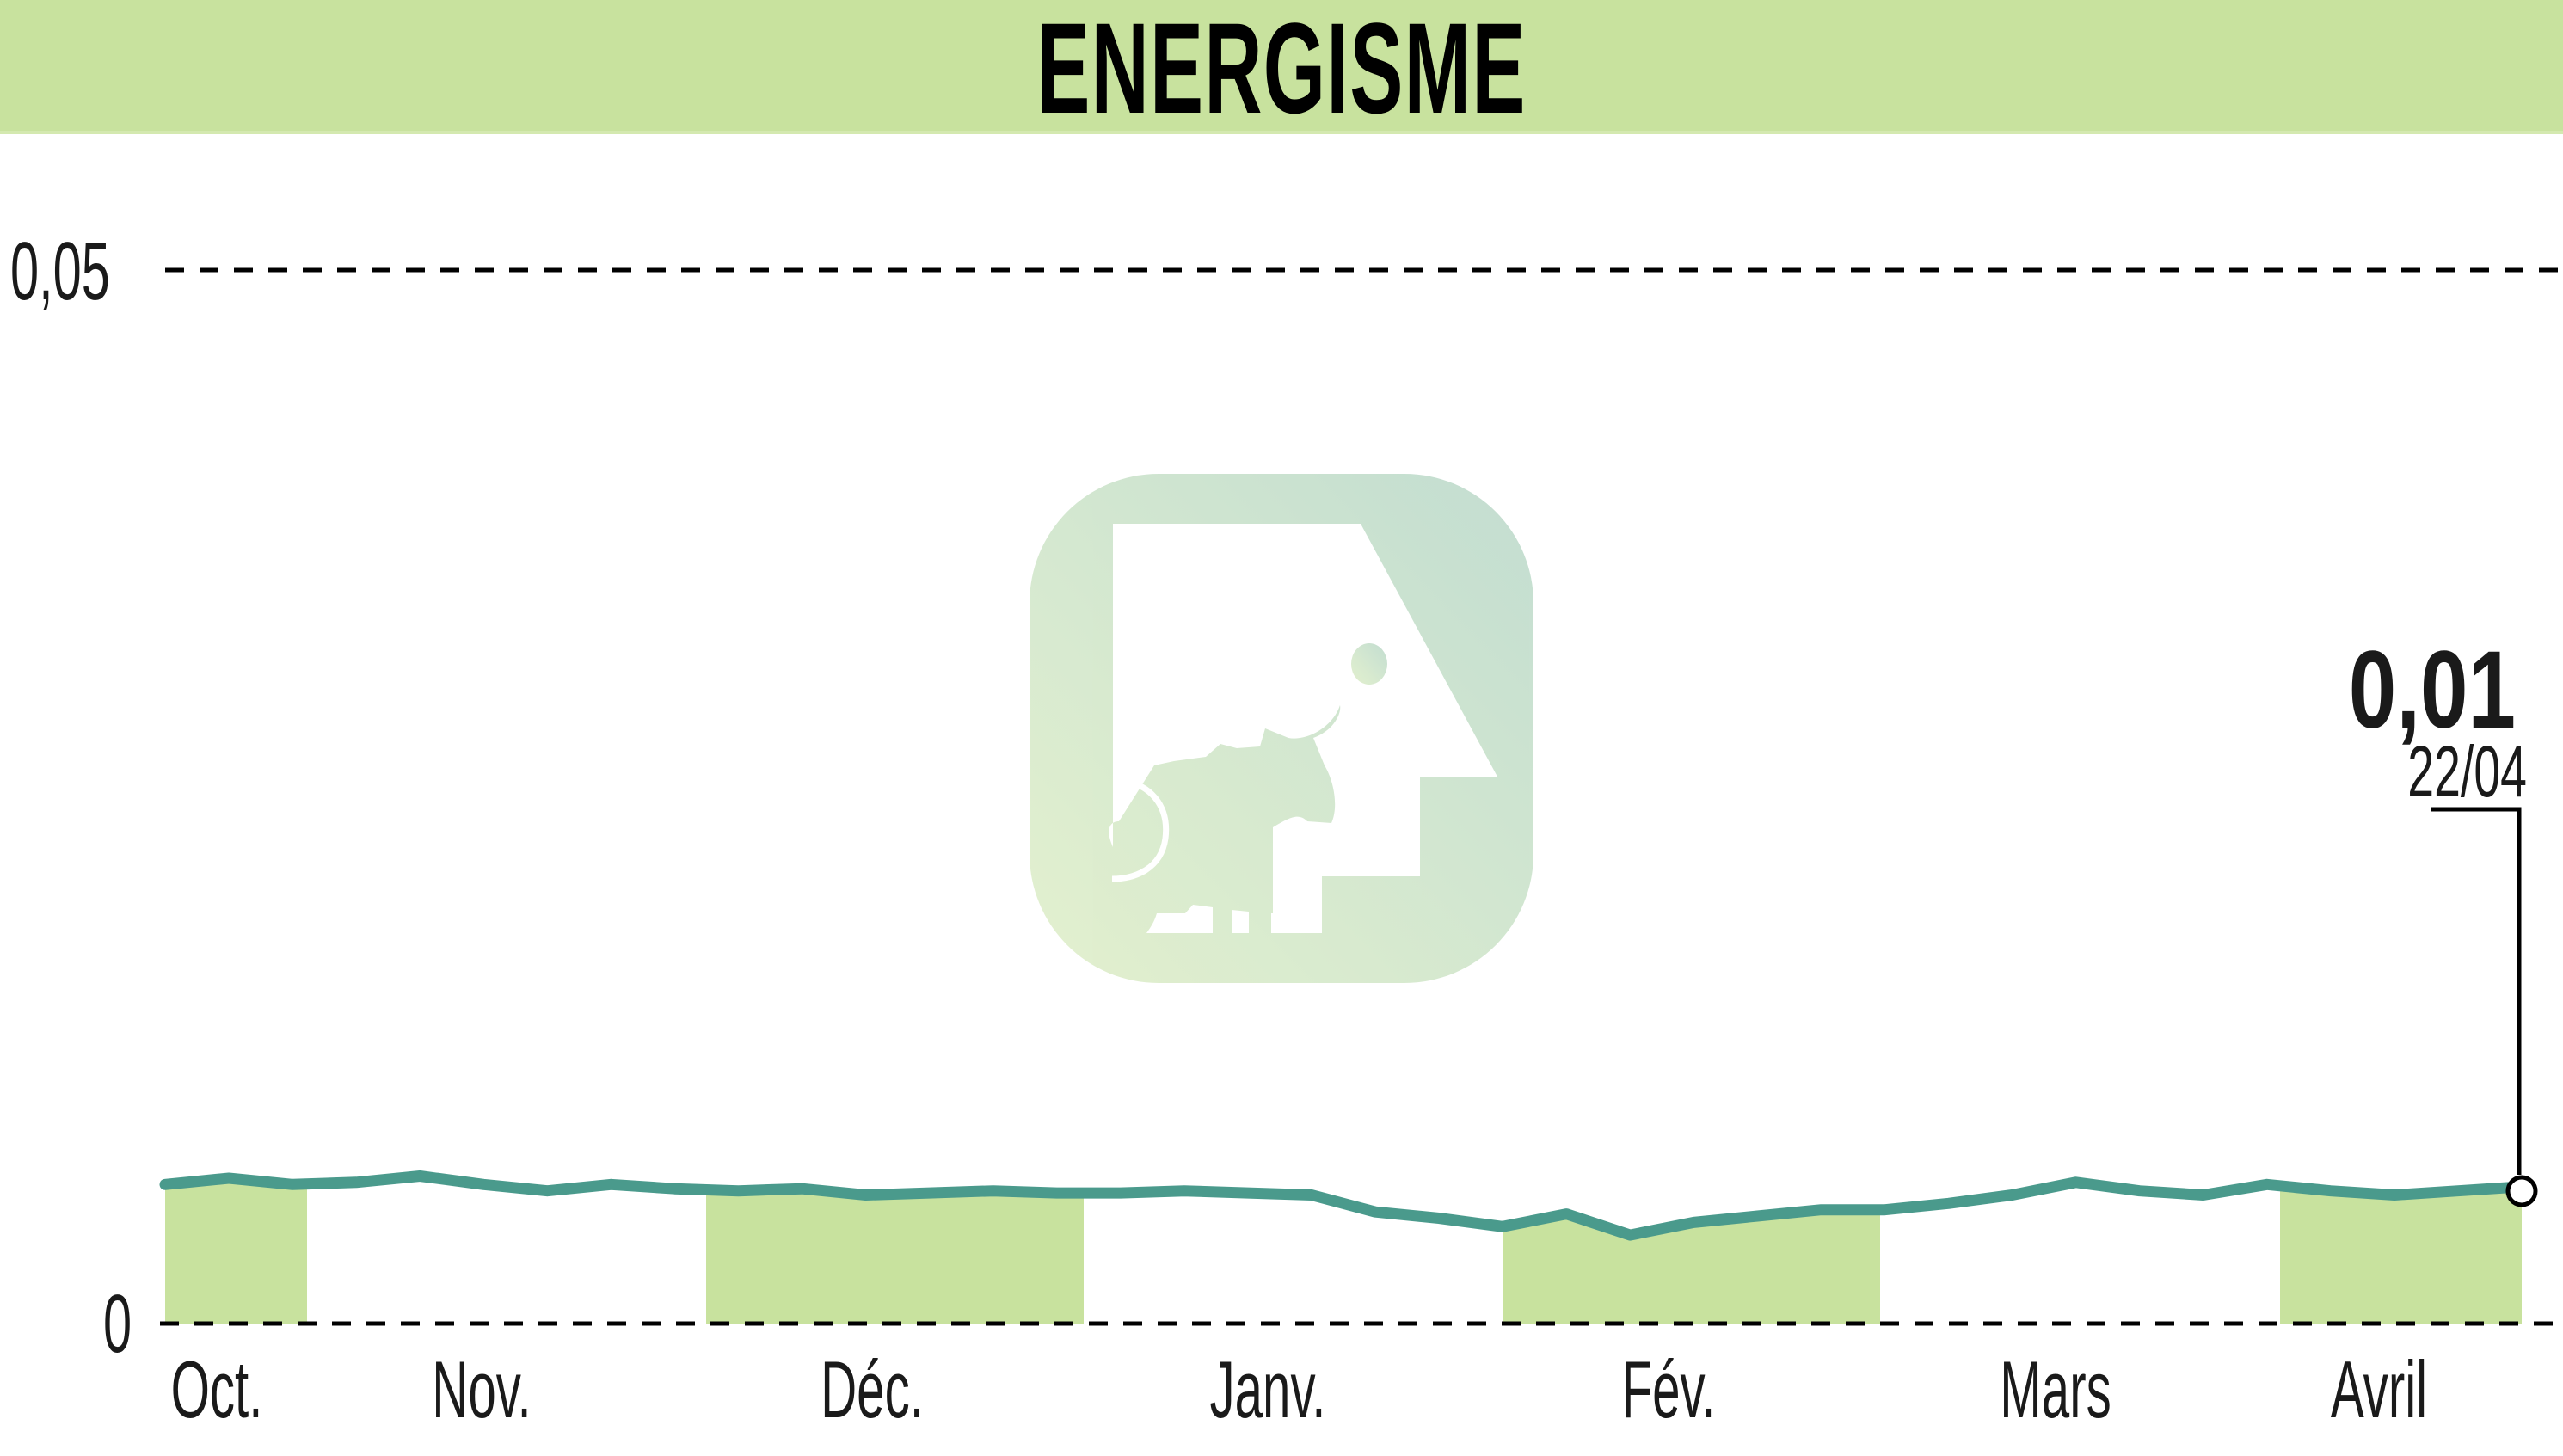  Describe the element at coordinates (2379, 1390) in the screenshot. I see `x-label-avril: Avril` at that location.